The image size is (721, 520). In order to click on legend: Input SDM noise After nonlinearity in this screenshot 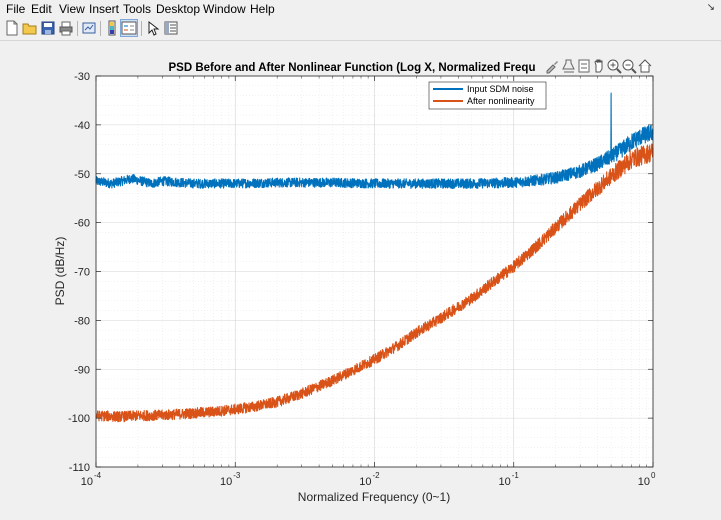, I will do `click(487, 95)`.